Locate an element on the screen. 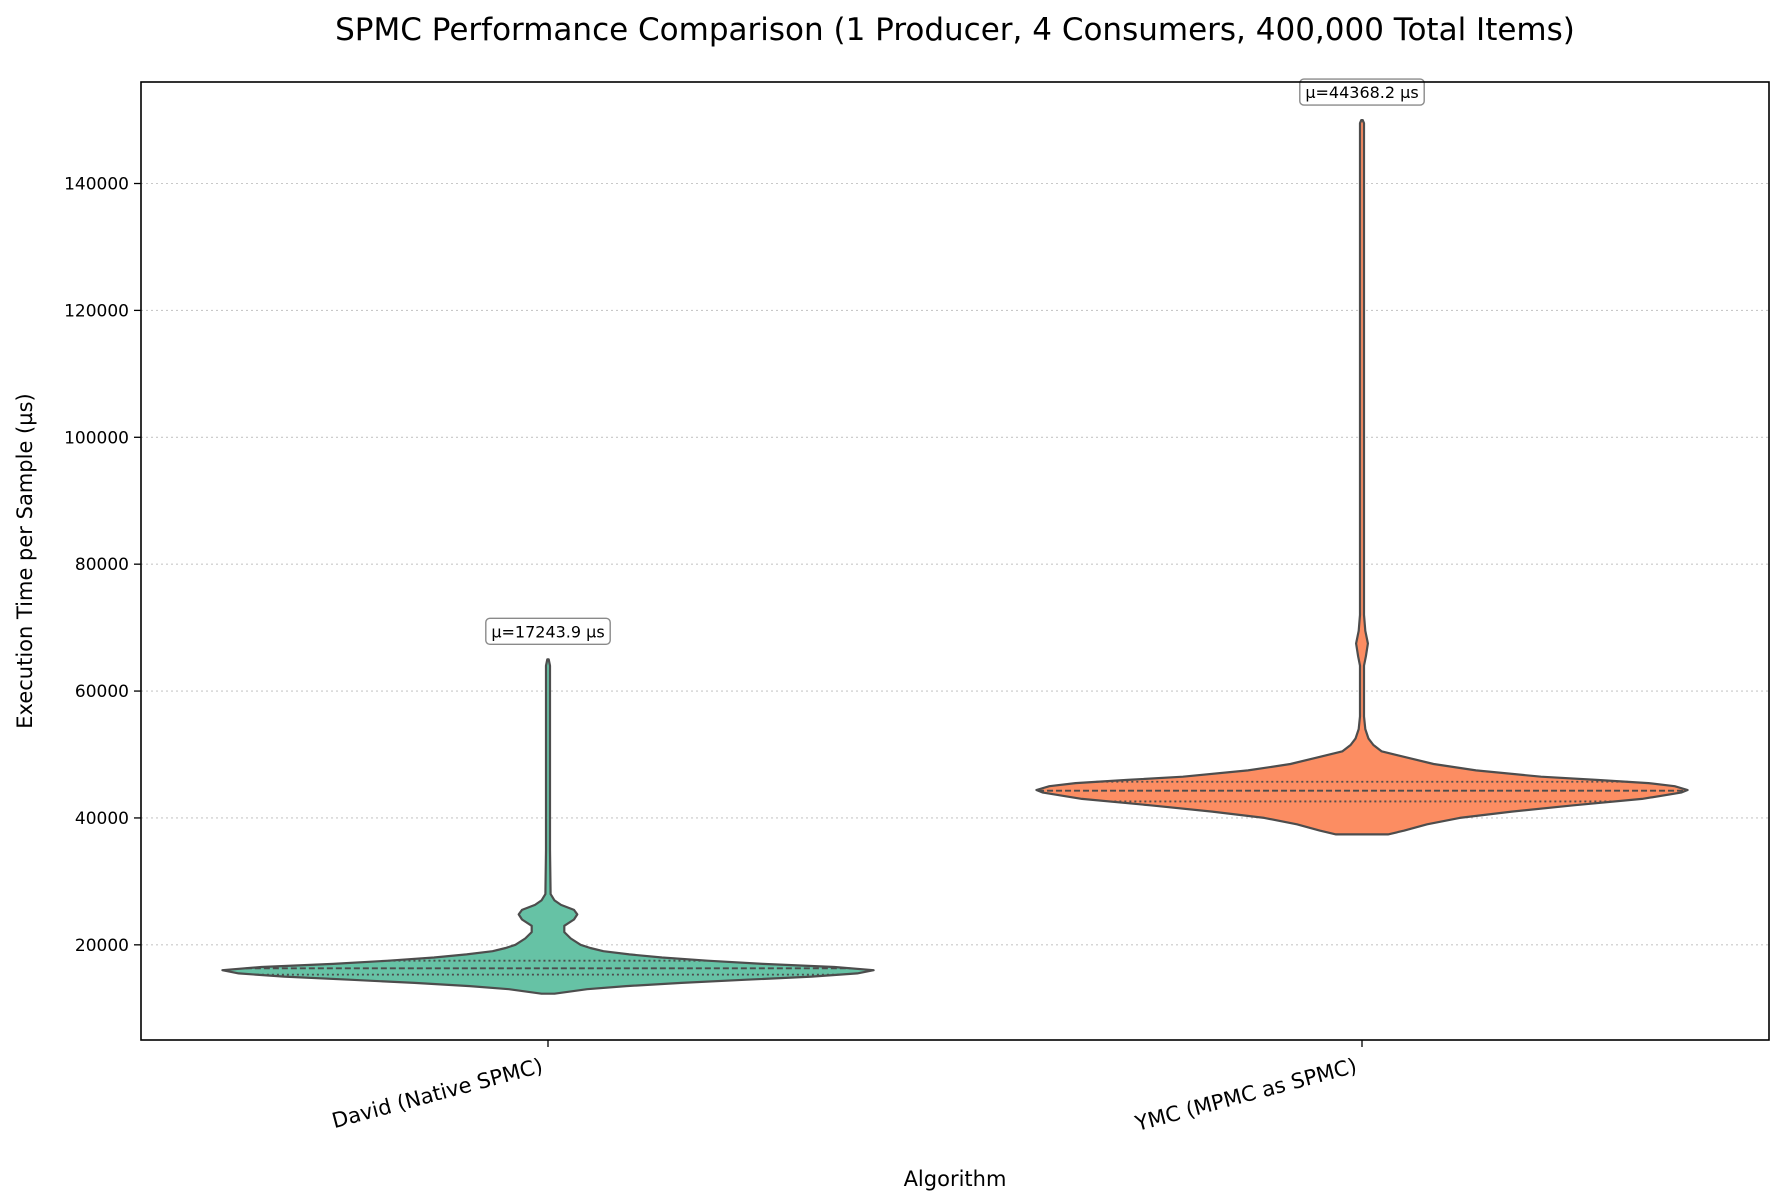 This screenshot has width=1782, height=1196. y-tick-label: 80000 is located at coordinates (102, 565).